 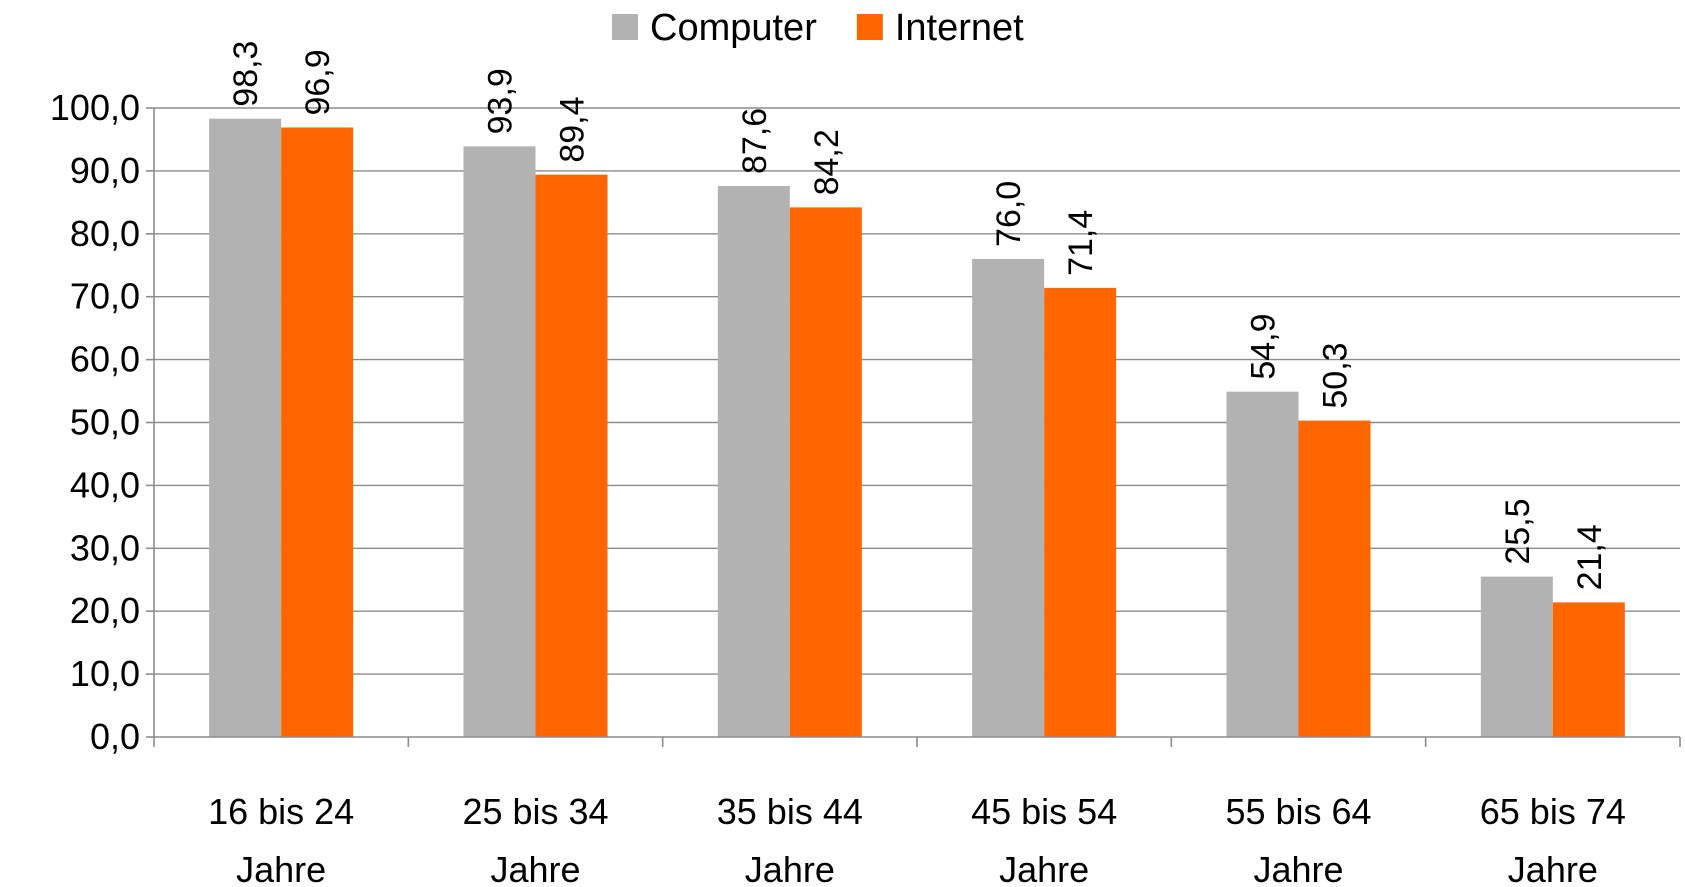 What do you see at coordinates (115, 736) in the screenshot?
I see `y-tick-label: 0,0` at bounding box center [115, 736].